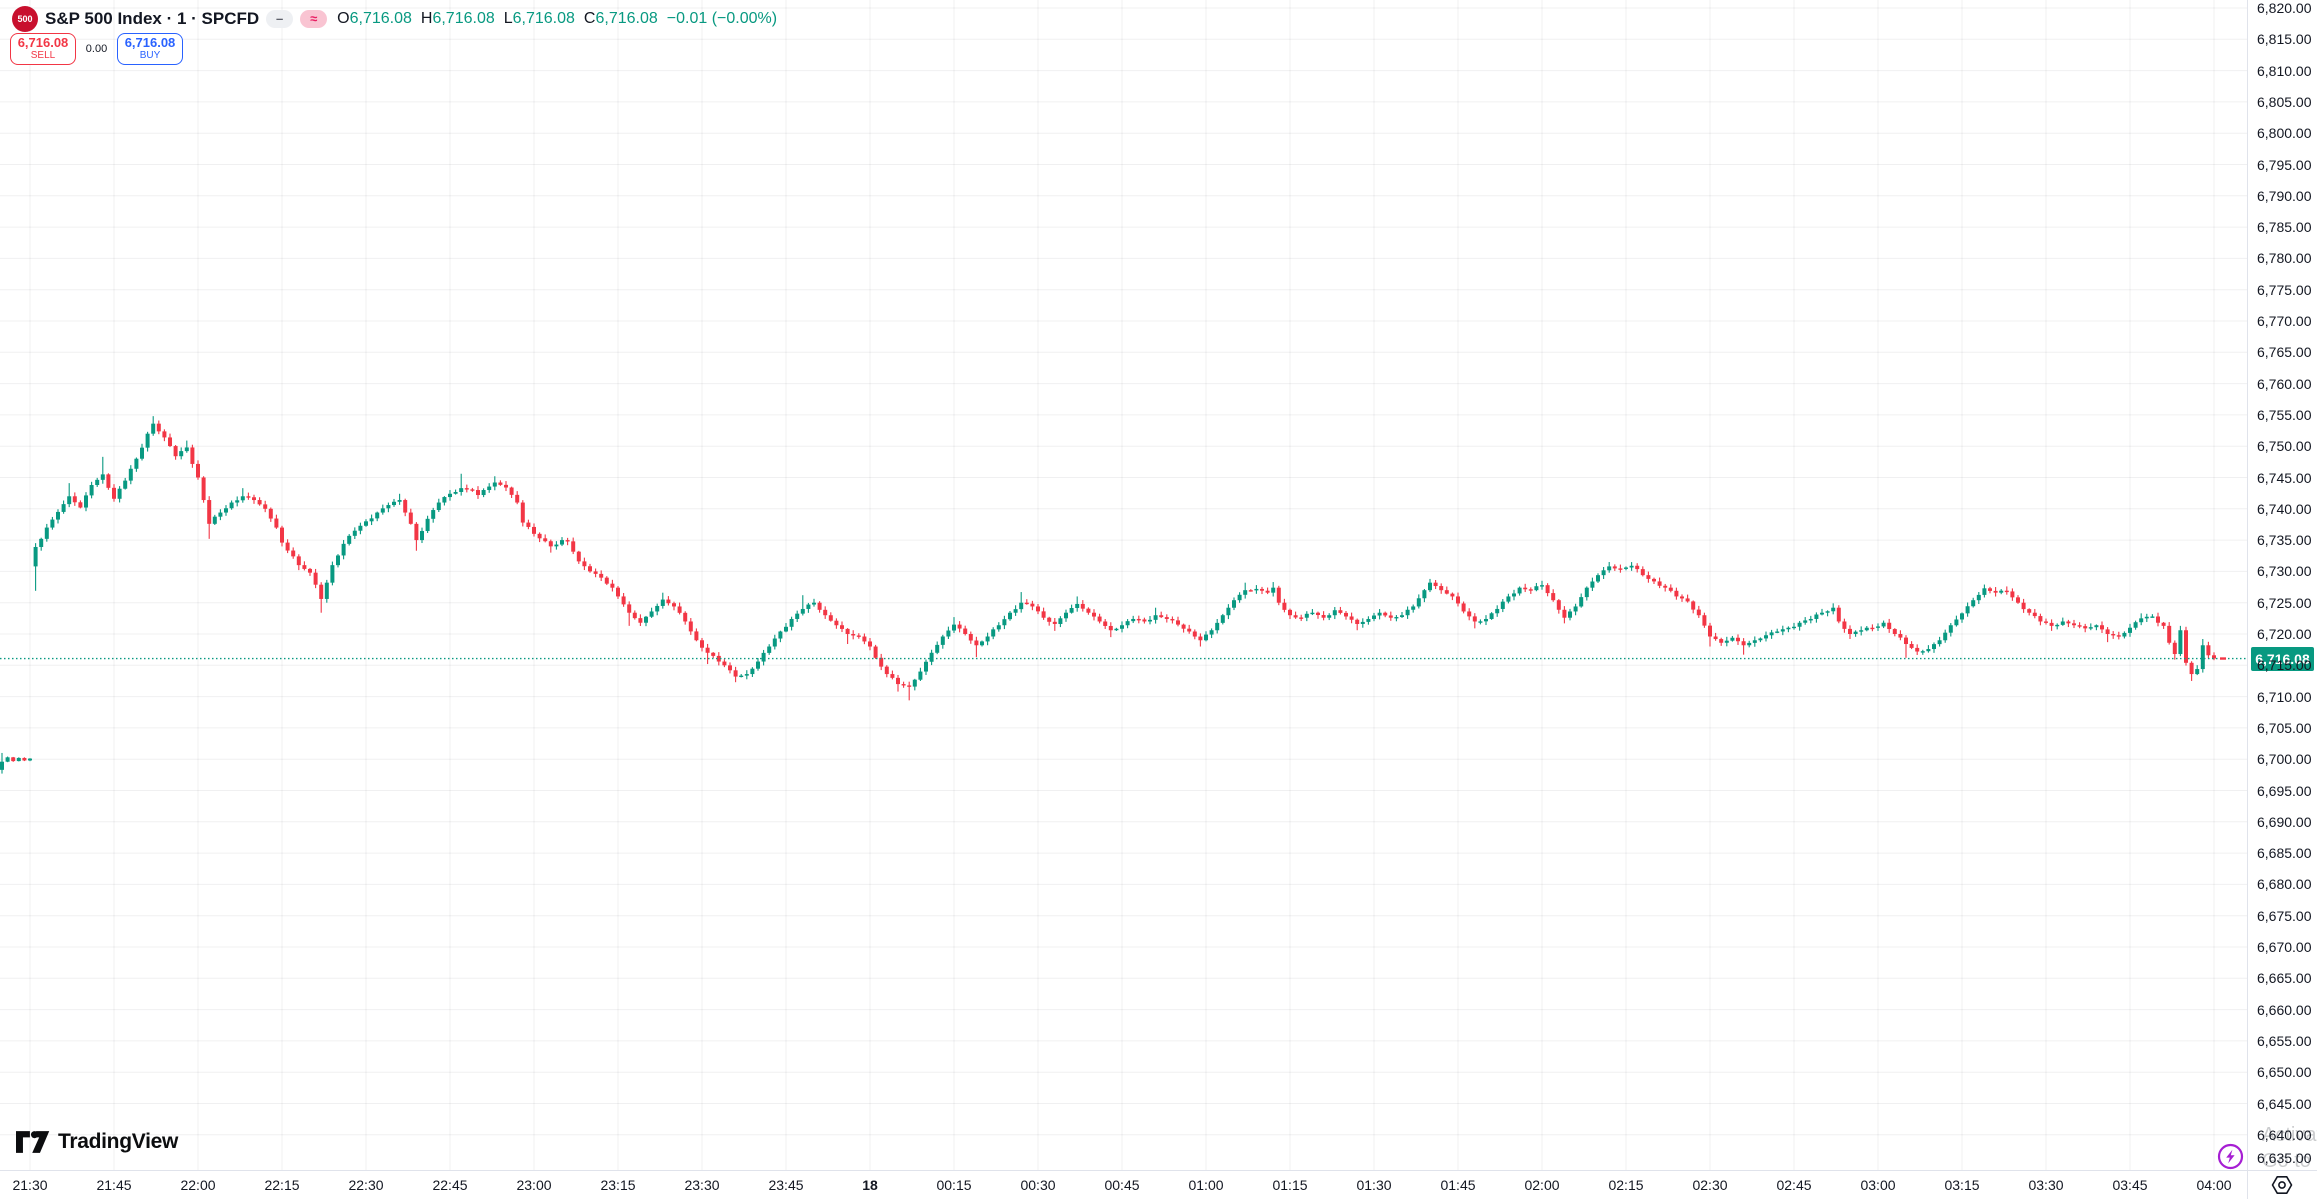 Image resolution: width=2317 pixels, height=1199 pixels. What do you see at coordinates (114, 1185) in the screenshot?
I see `time-tick-label: 21:45` at bounding box center [114, 1185].